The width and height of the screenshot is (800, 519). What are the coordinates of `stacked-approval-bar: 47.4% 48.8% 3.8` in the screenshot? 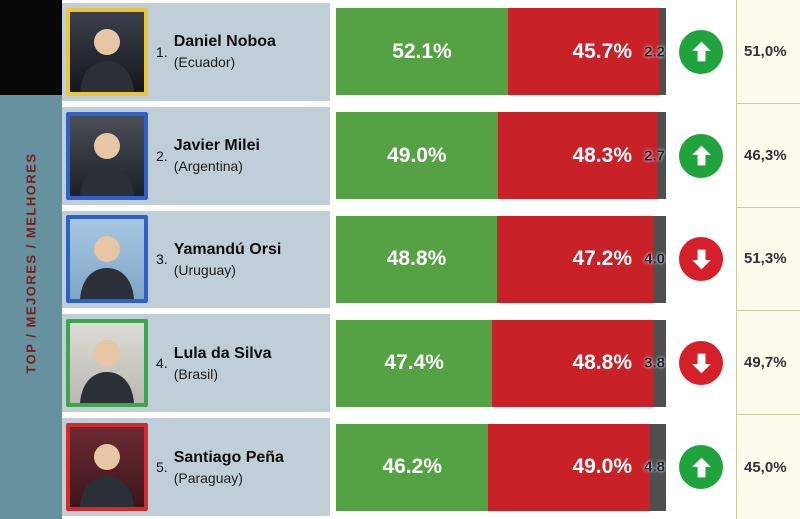 It's located at (501, 363).